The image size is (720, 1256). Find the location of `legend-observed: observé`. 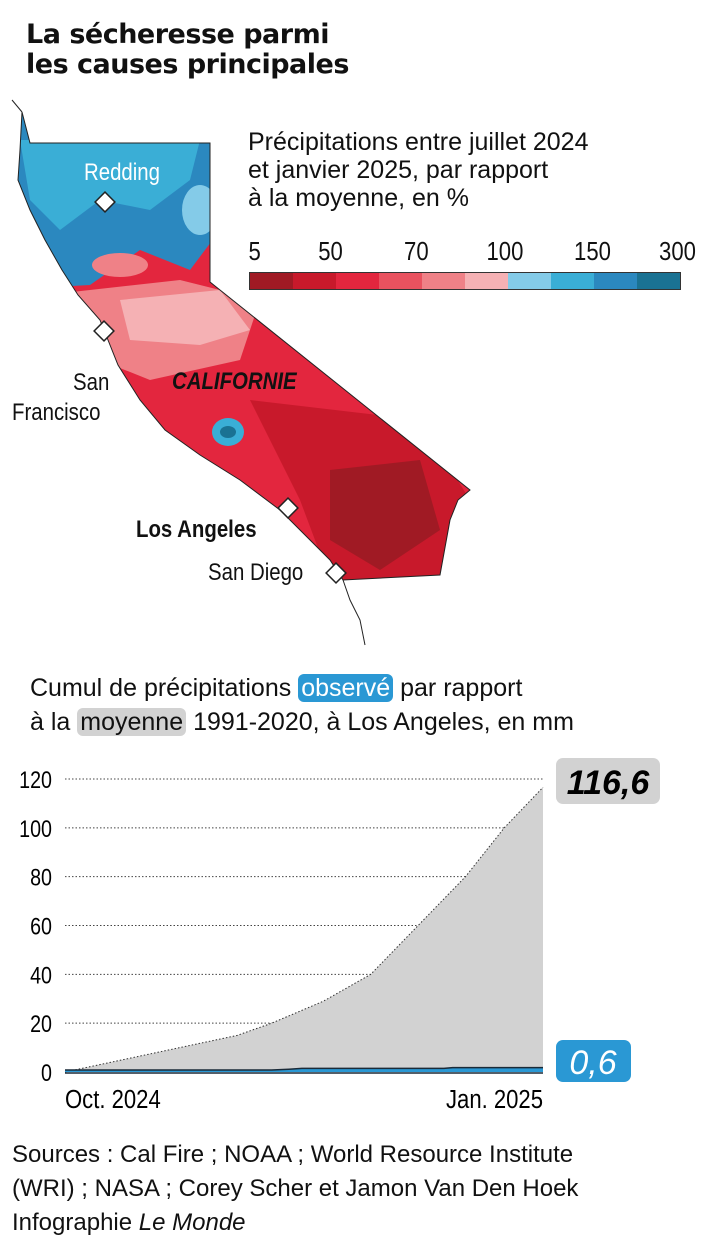

legend-observed: observé is located at coordinates (346, 688).